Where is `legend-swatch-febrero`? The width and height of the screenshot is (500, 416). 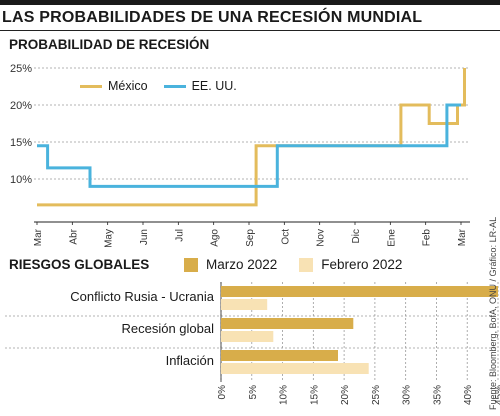 legend-swatch-febrero is located at coordinates (306, 264).